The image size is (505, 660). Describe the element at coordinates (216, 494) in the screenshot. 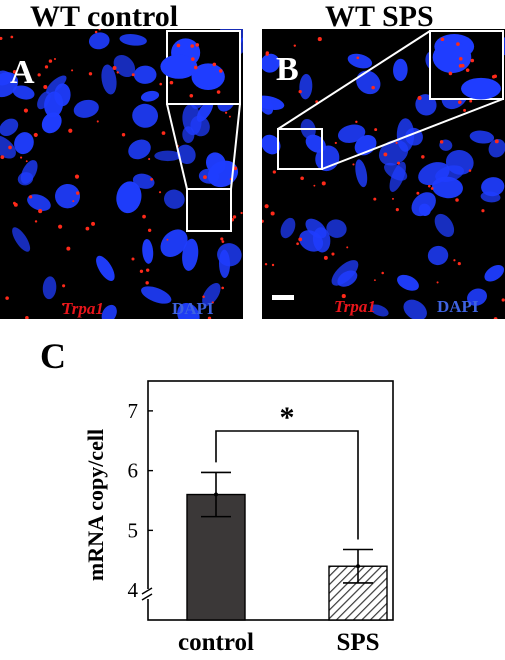

I see `mean-marker` at that location.